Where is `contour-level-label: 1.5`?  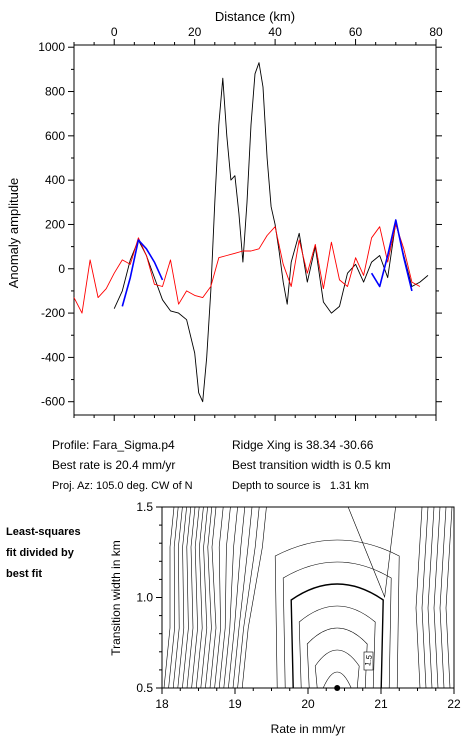 contour-level-label: 1.5 is located at coordinates (368, 661).